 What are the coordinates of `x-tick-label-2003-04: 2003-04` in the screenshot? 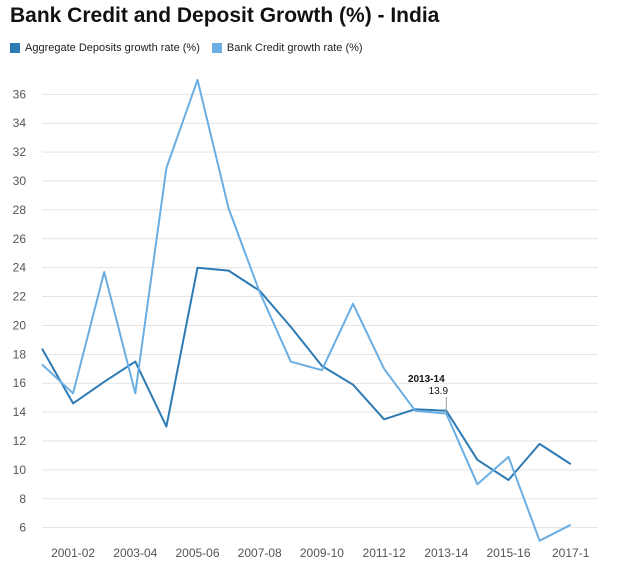 It's located at (135, 553).